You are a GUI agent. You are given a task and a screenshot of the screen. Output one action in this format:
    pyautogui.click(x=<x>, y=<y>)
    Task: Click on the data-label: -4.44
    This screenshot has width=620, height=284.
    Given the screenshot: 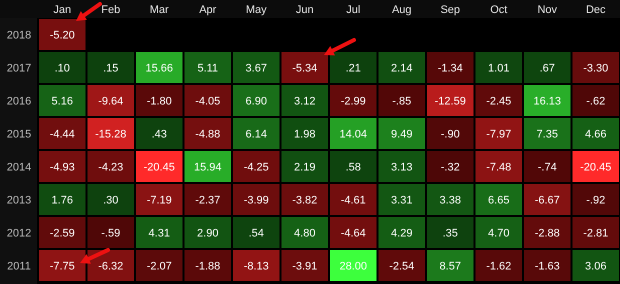 What is the action you would take?
    pyautogui.click(x=62, y=134)
    